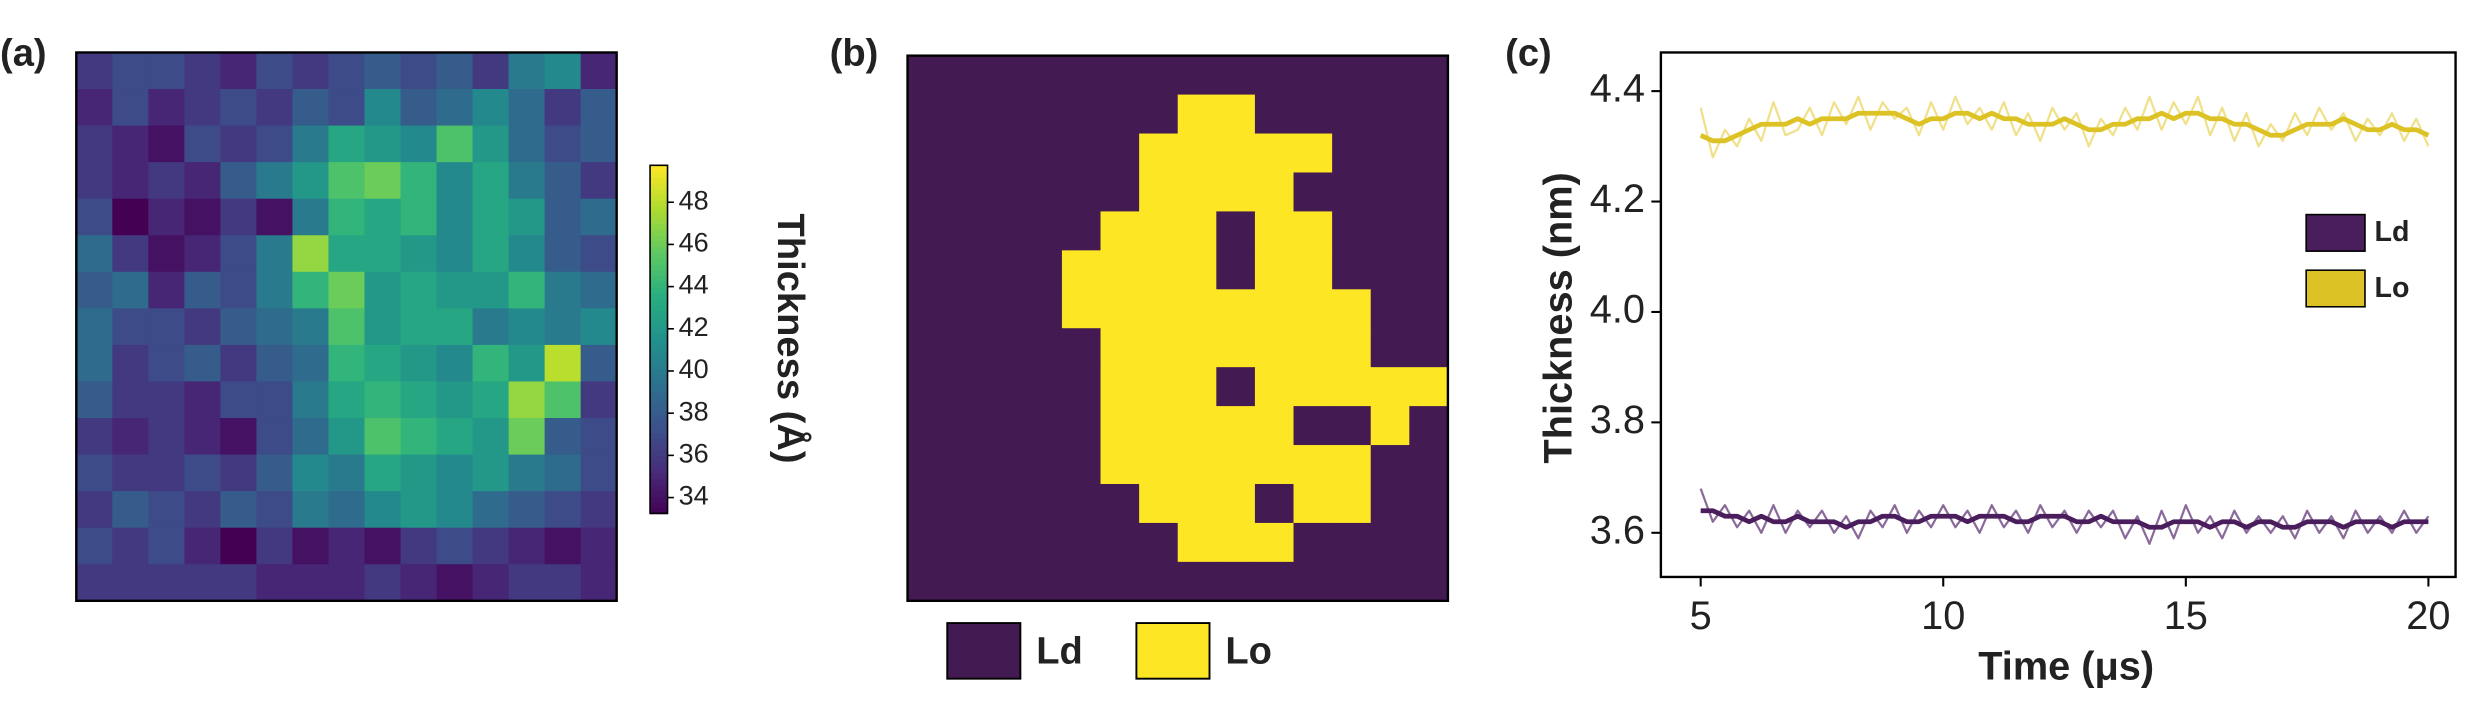 The image size is (2481, 724). What do you see at coordinates (854, 53) in the screenshot?
I see `panel-label: (b)` at bounding box center [854, 53].